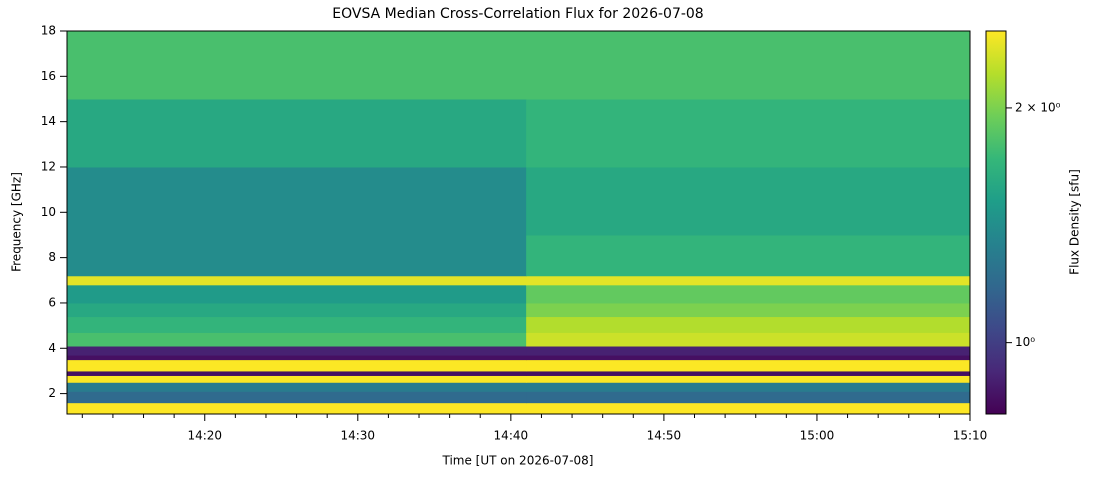  What do you see at coordinates (52, 302) in the screenshot?
I see `y-tick-label: 6` at bounding box center [52, 302].